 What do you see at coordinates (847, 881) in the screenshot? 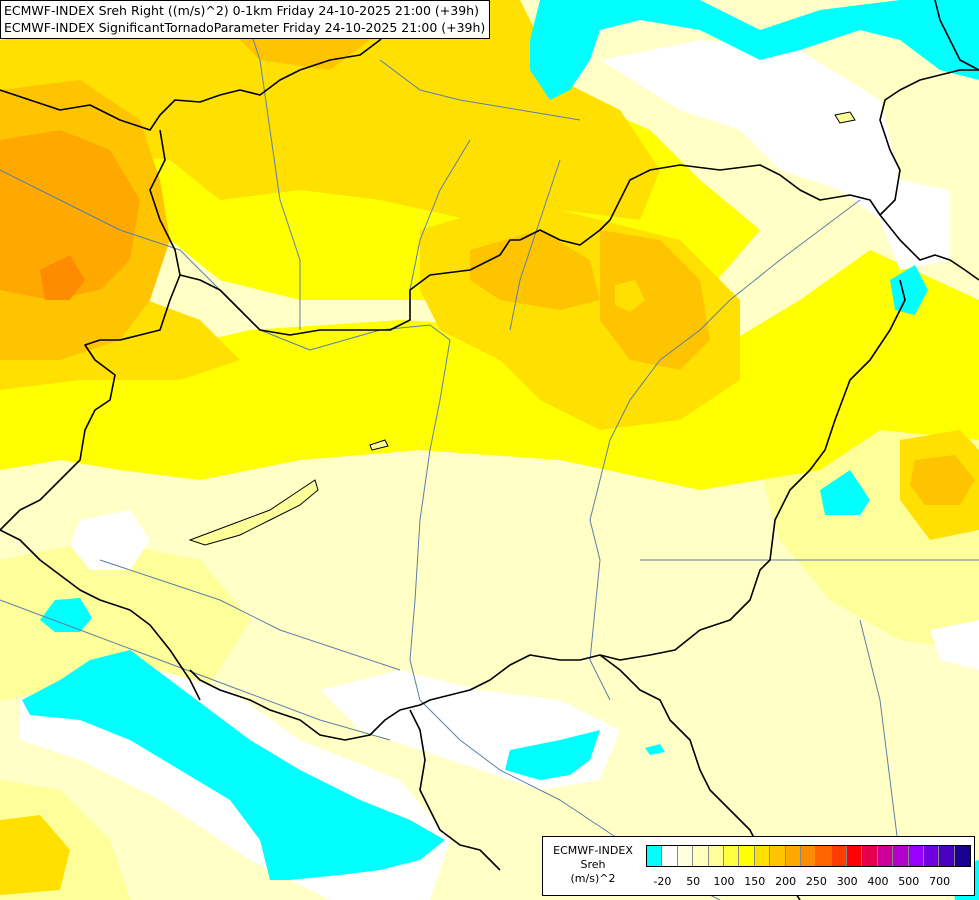
I see `legend-tick-label: 300` at bounding box center [847, 881].